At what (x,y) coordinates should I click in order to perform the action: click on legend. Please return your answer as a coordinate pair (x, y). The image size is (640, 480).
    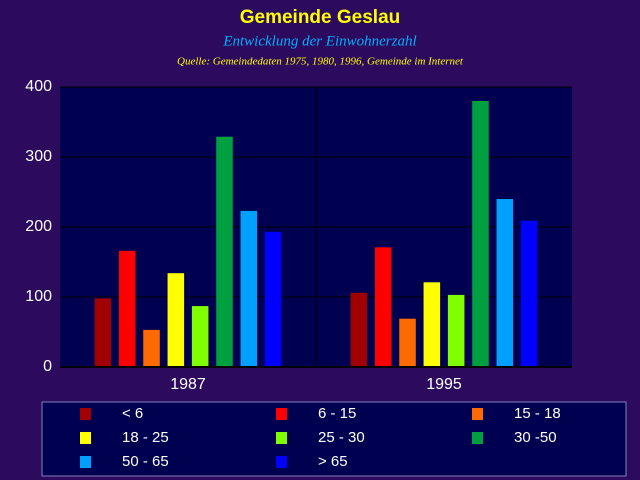
    Looking at the image, I should click on (334, 439).